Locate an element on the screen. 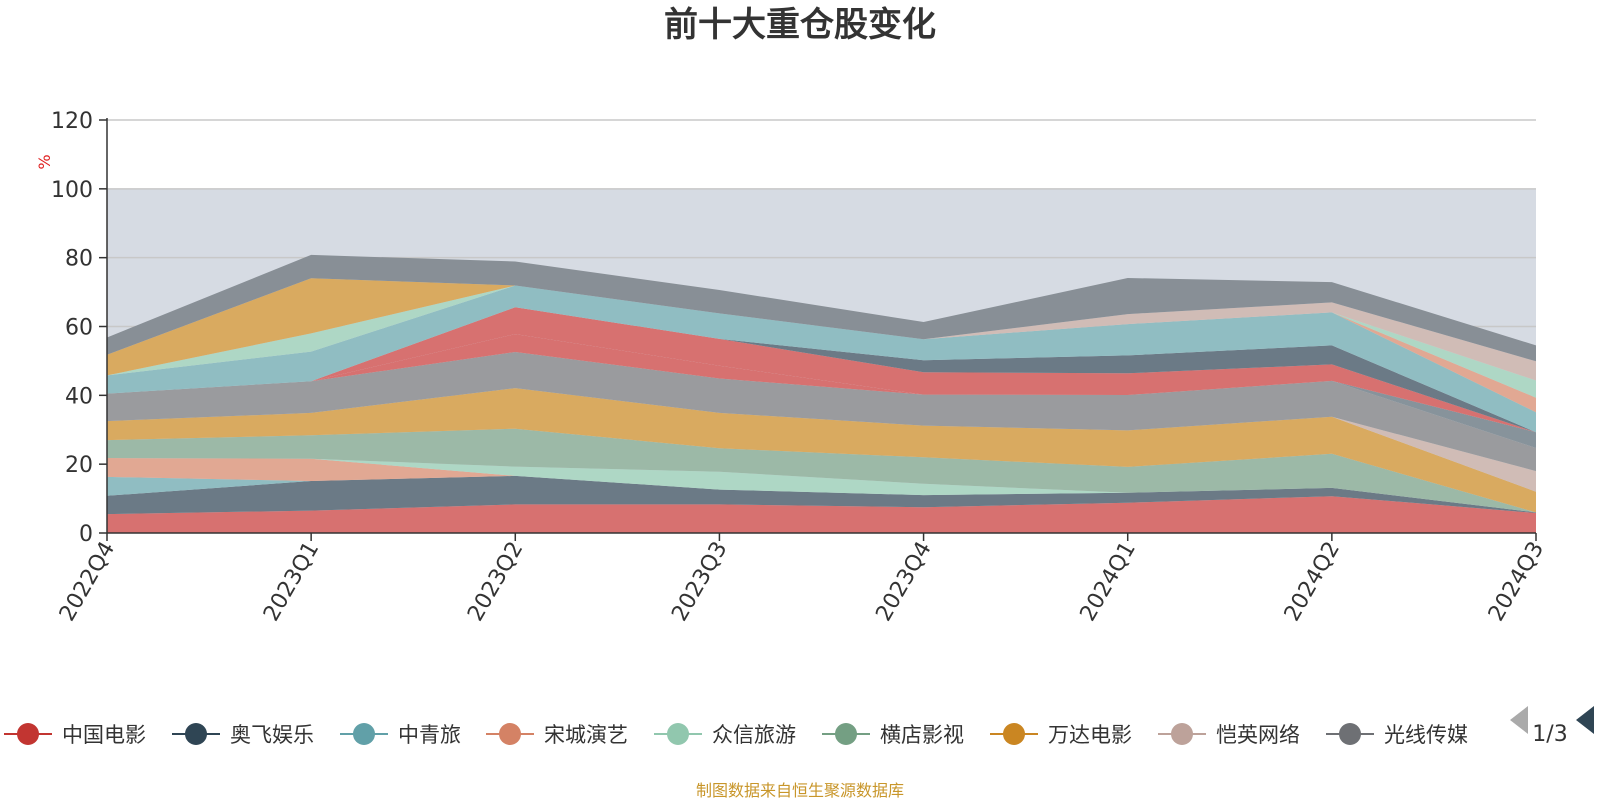 The image size is (1600, 800). x-tick-label: 2024Q3 is located at coordinates (1516, 582).